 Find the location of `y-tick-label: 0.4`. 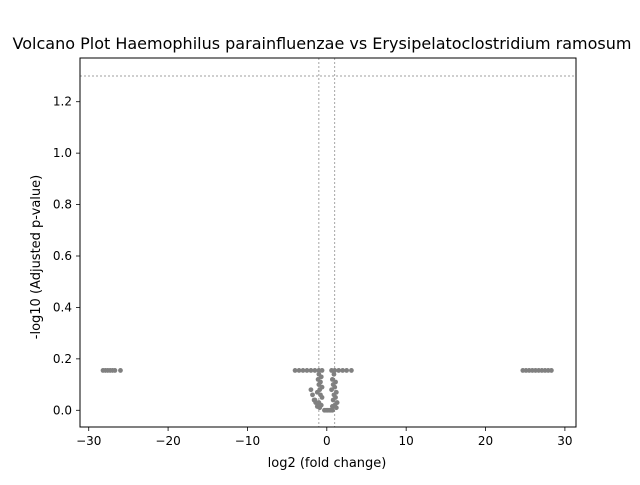

y-tick-label: 0.4 is located at coordinates (62, 307).